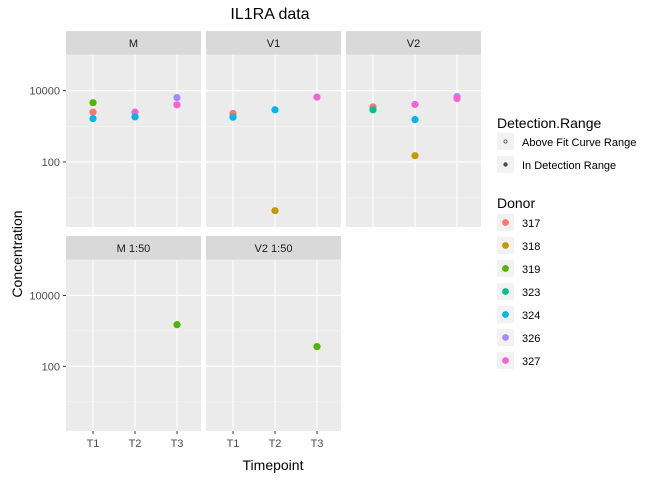 The width and height of the screenshot is (672, 480). I want to click on legend-detection-range-label: Above Fit Curve Range, so click(579, 143).